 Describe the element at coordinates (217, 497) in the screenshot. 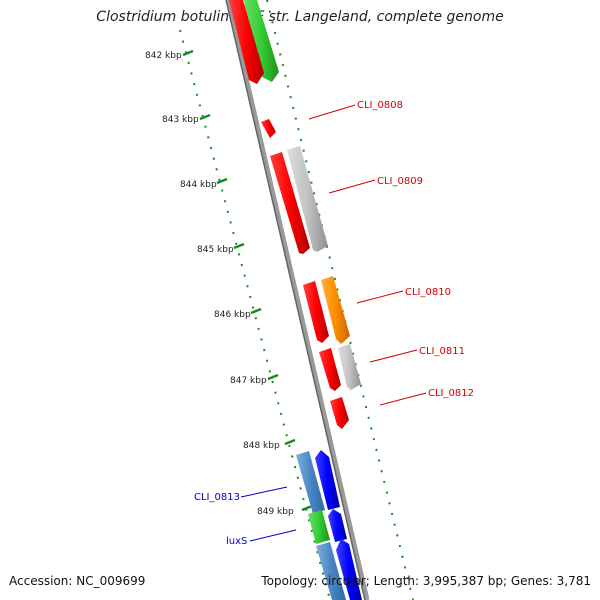

I see `gene-label-cli0813: CLI_0813` at that location.